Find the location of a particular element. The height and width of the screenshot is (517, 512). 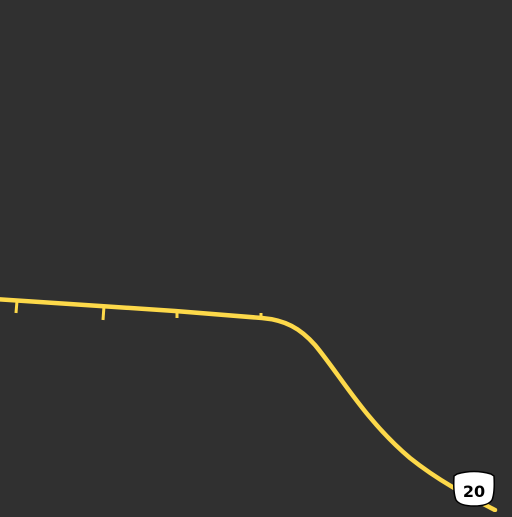

shield-label: 20 is located at coordinates (474, 491).